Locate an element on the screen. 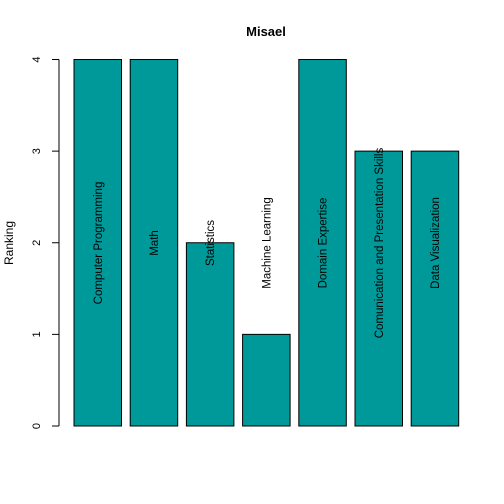  y-tick-label: 3 is located at coordinates (37, 151).